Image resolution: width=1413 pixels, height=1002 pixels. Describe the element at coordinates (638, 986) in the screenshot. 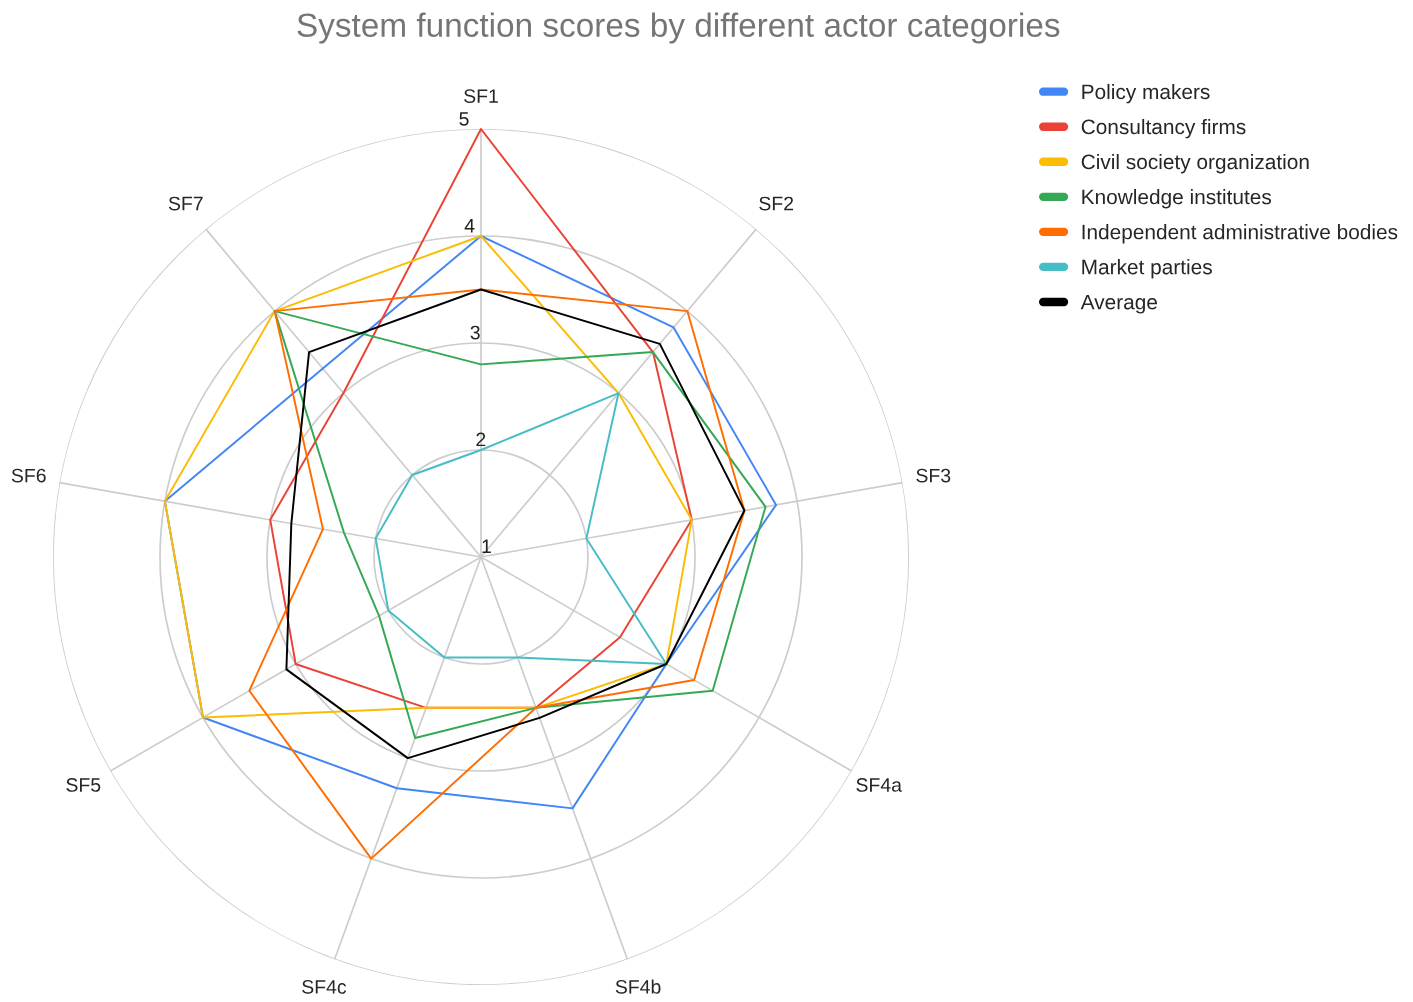

I see `spoke-label: SF4b` at that location.